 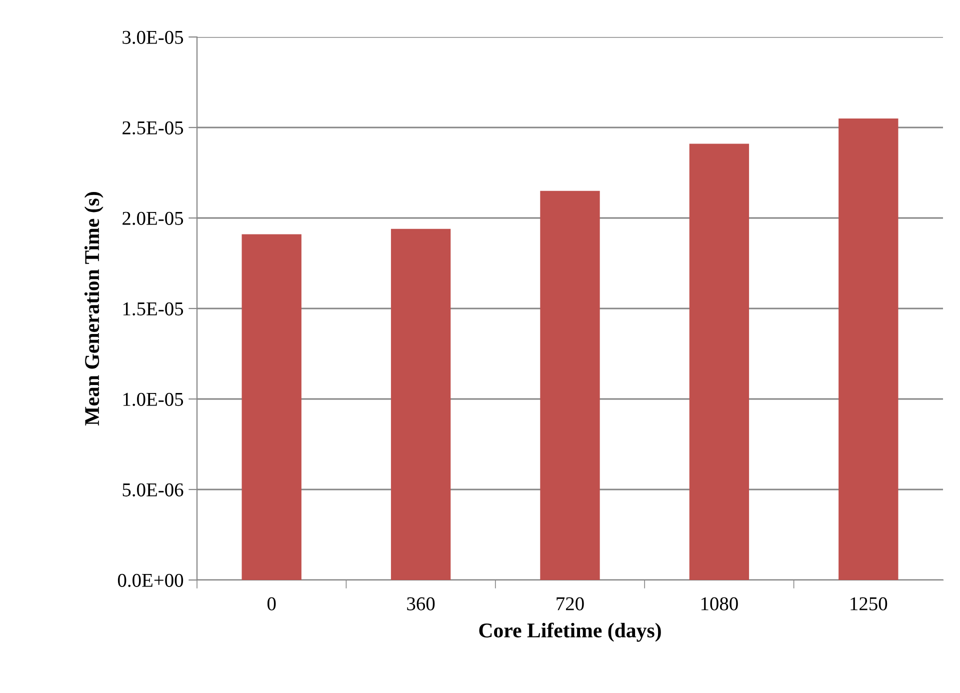 I want to click on y-tick-label: 2.0E-05, so click(x=153, y=219).